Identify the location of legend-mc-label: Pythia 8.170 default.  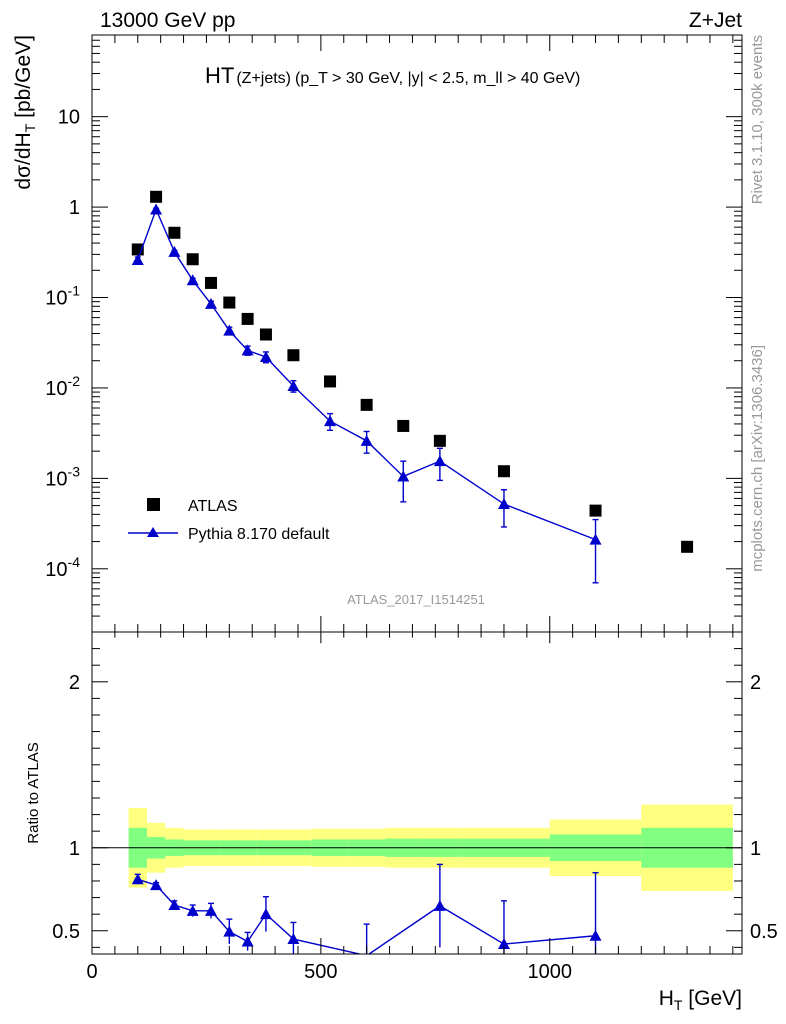
(259, 534).